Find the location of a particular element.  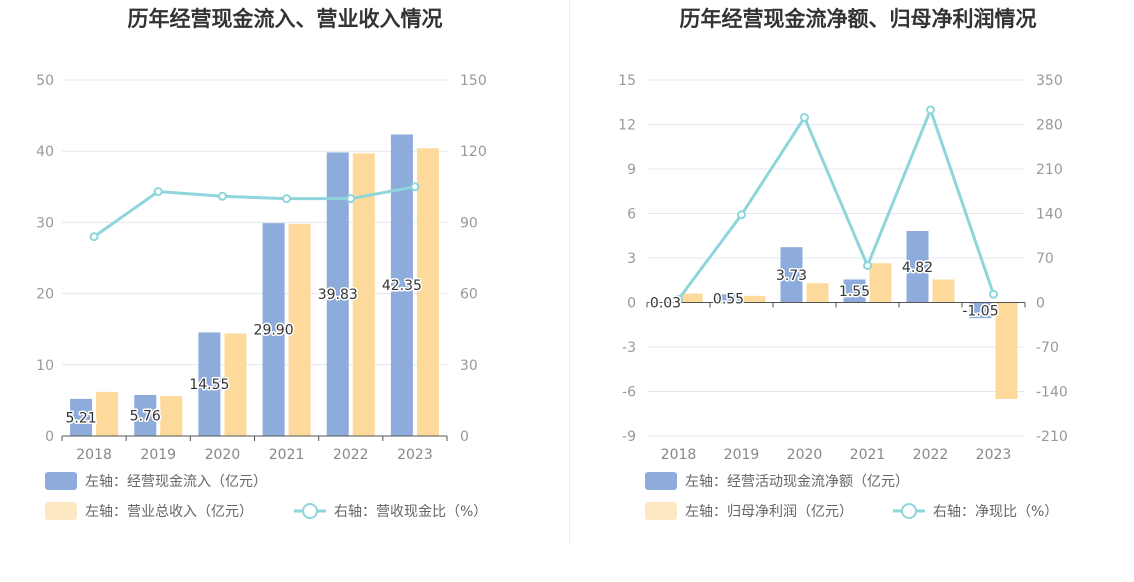

right-axis-tick-label: -140 is located at coordinates (1052, 393).